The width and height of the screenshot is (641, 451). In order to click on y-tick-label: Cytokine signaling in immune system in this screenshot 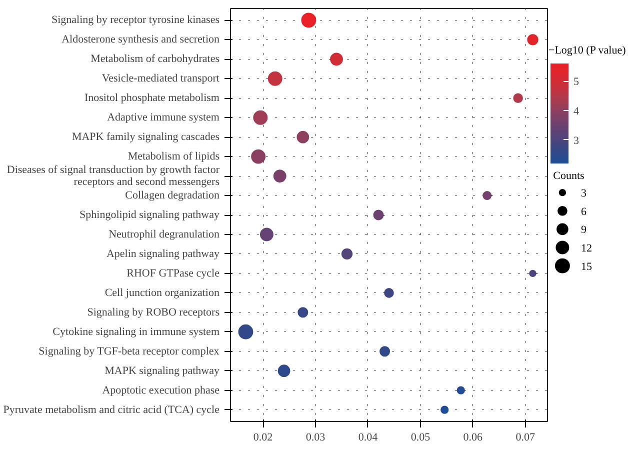, I will do `click(136, 332)`.